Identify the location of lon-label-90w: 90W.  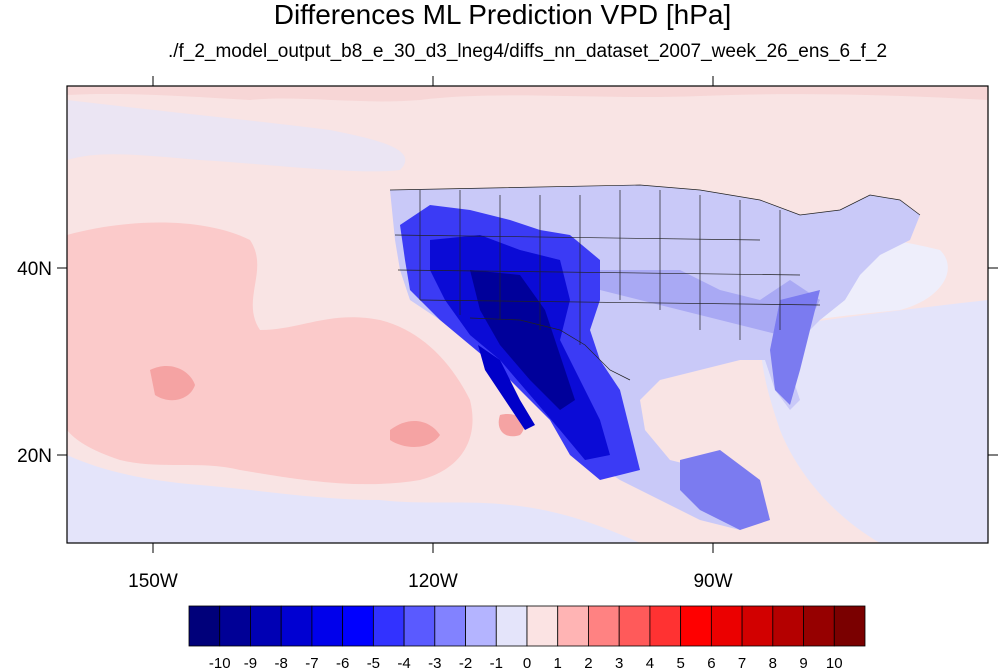
(712, 581).